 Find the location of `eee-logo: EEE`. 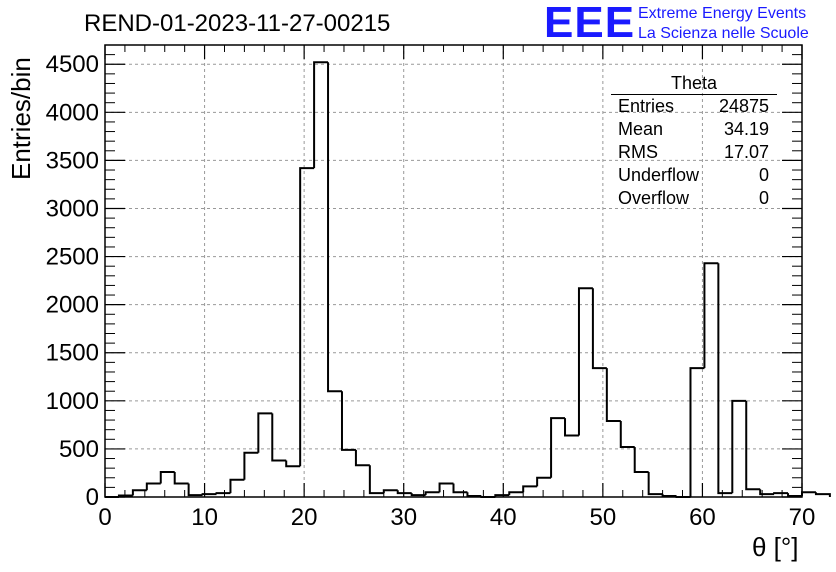

eee-logo: EEE is located at coordinates (590, 23).